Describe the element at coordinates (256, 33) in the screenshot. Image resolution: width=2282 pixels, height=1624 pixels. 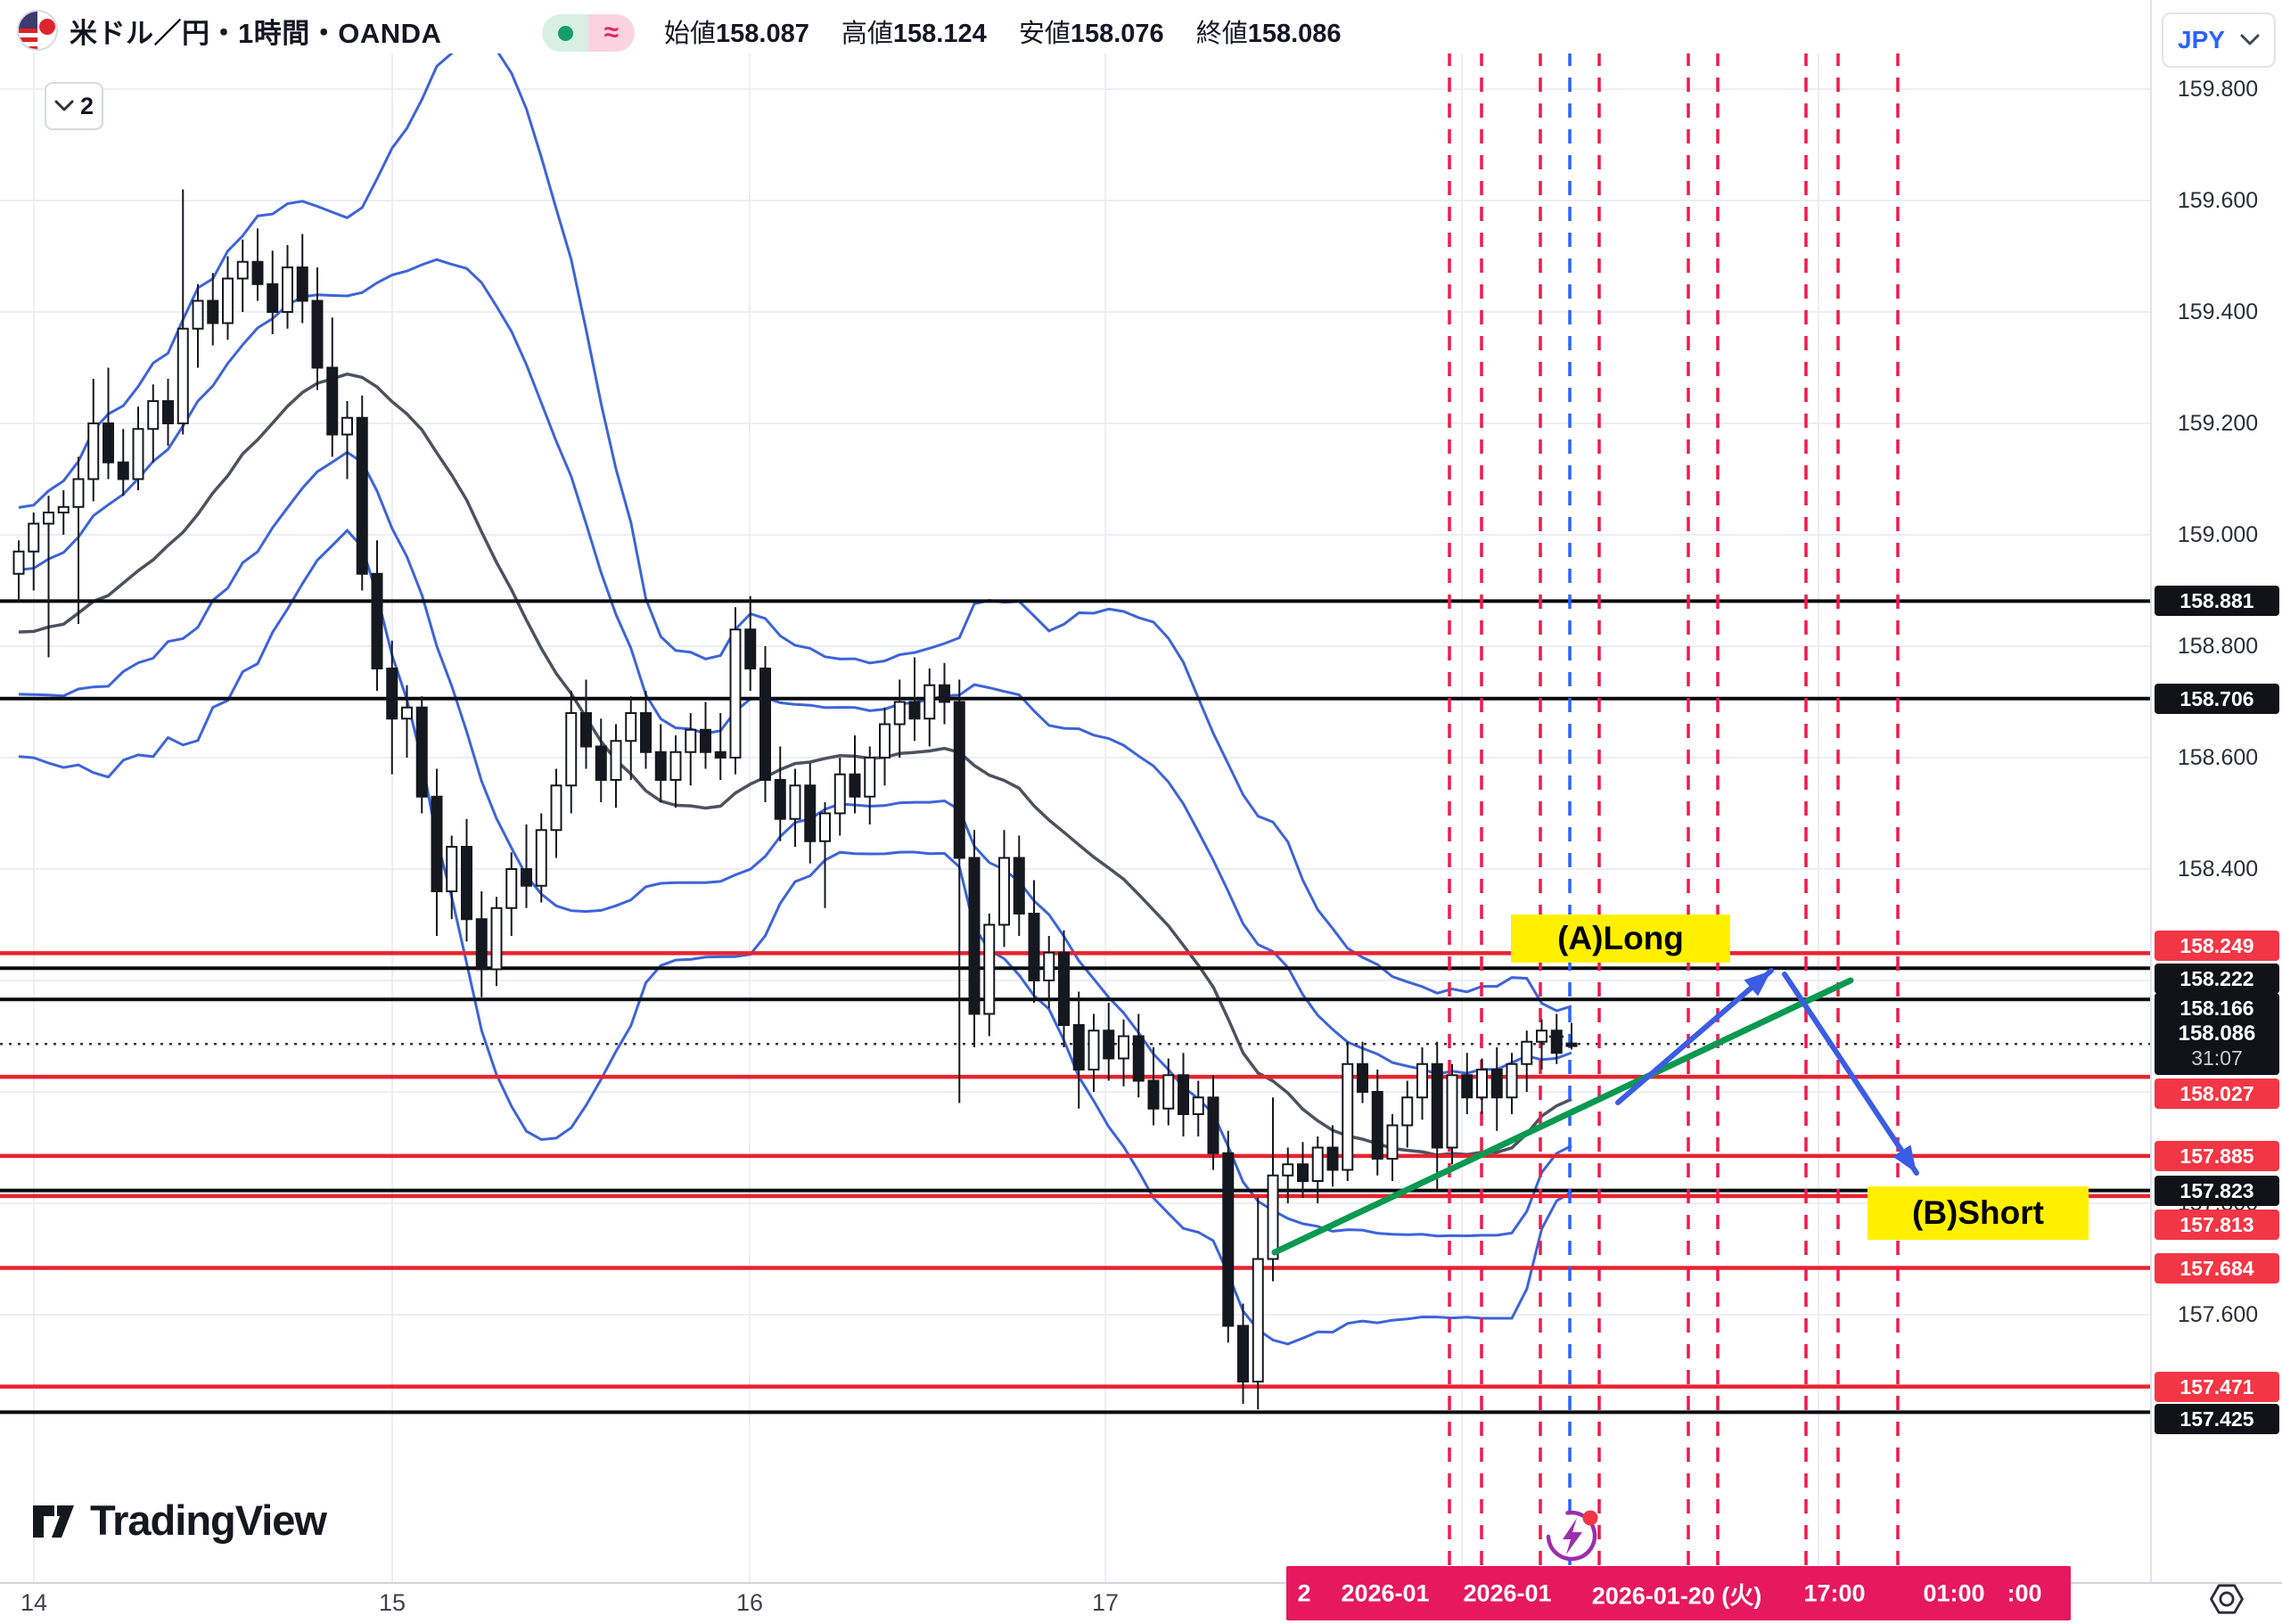
I see `symbol-title: 米ドル／円・1時間・OANDA` at that location.